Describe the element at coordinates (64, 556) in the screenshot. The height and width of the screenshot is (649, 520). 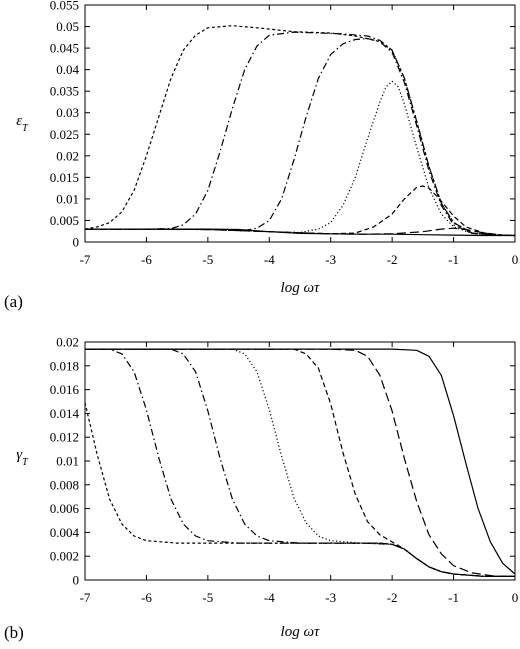
I see `y-tick-label: 0.002` at that location.